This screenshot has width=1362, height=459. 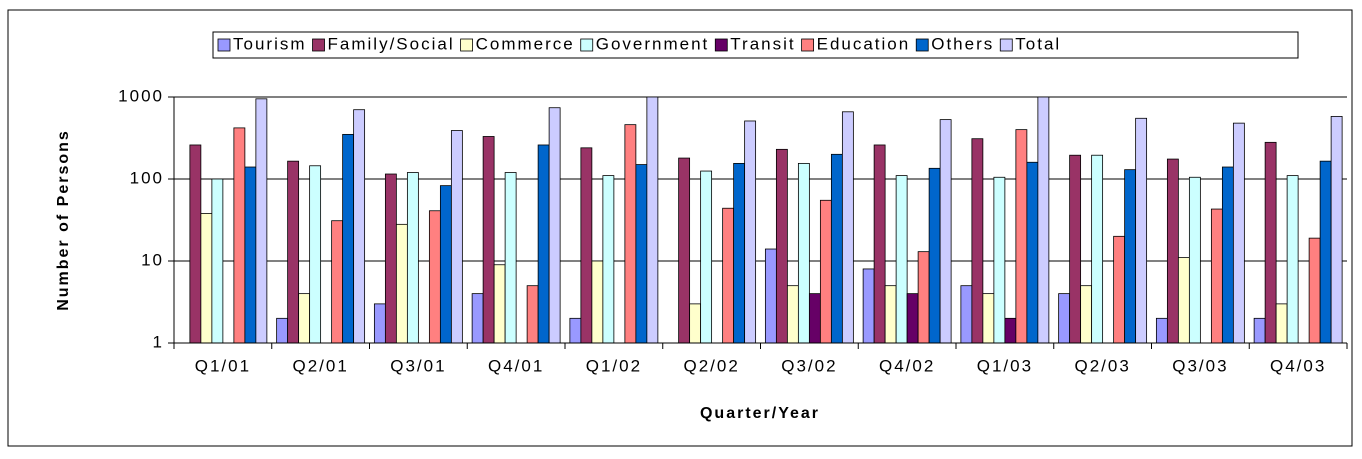 I want to click on x-tick-label: Q2/03, so click(x=1102, y=365).